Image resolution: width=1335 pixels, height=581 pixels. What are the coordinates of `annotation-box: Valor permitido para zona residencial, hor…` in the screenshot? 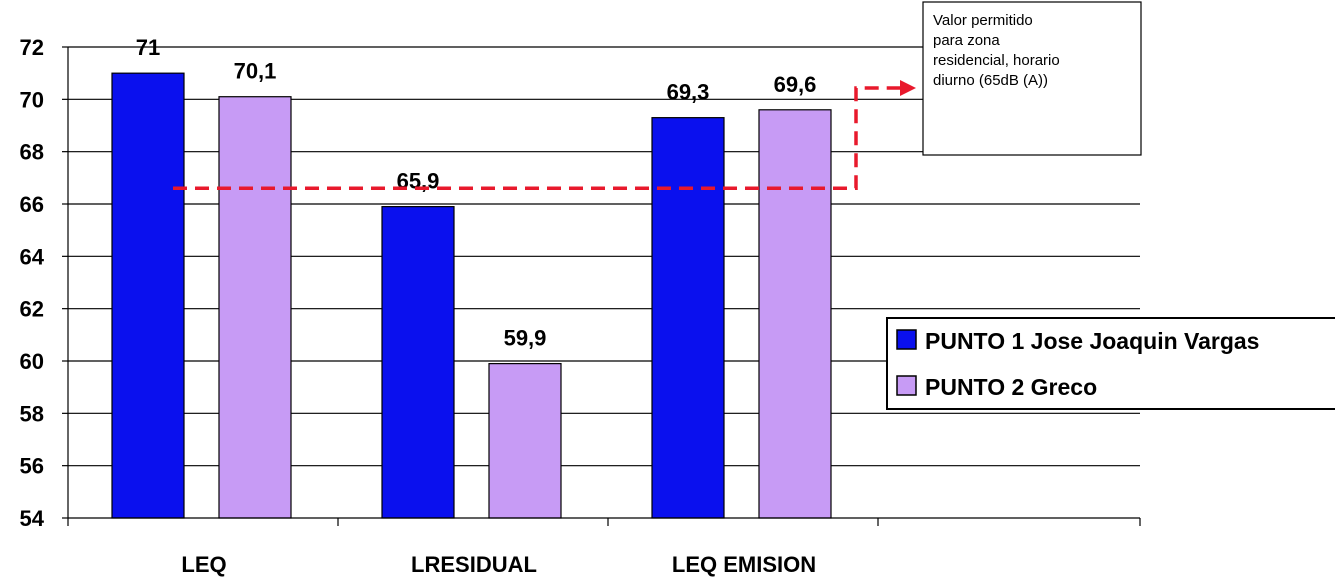 It's located at (1032, 78).